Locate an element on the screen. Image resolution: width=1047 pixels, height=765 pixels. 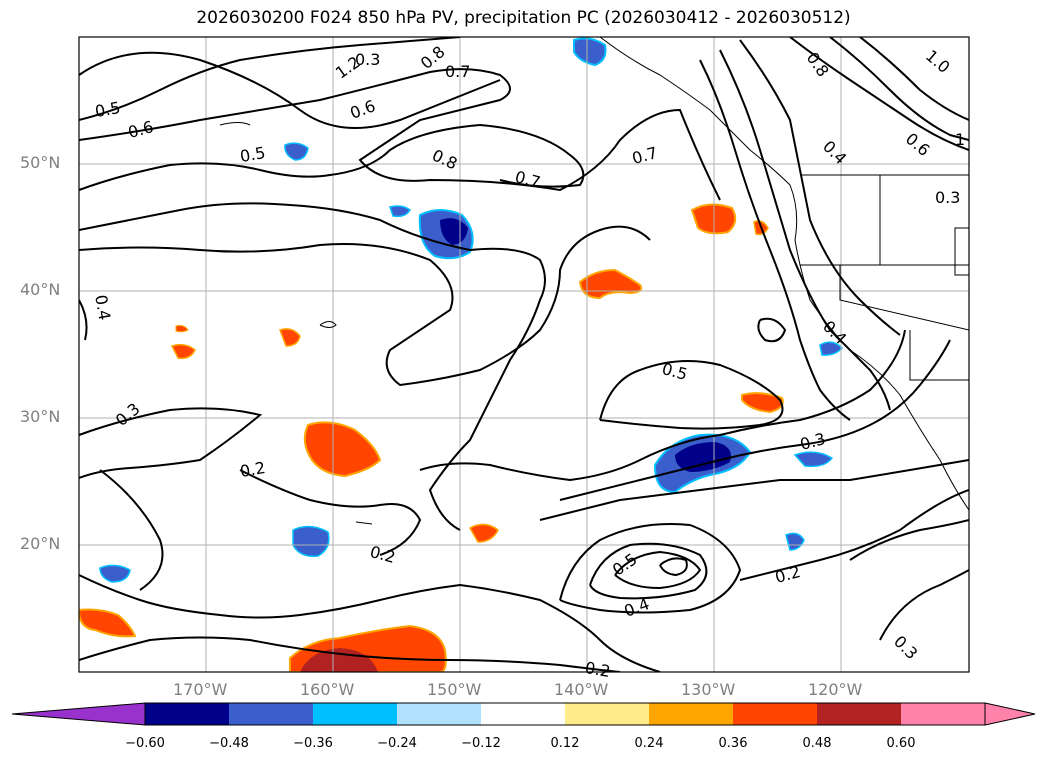
lon-label-150w: 150°W is located at coordinates (454, 689).